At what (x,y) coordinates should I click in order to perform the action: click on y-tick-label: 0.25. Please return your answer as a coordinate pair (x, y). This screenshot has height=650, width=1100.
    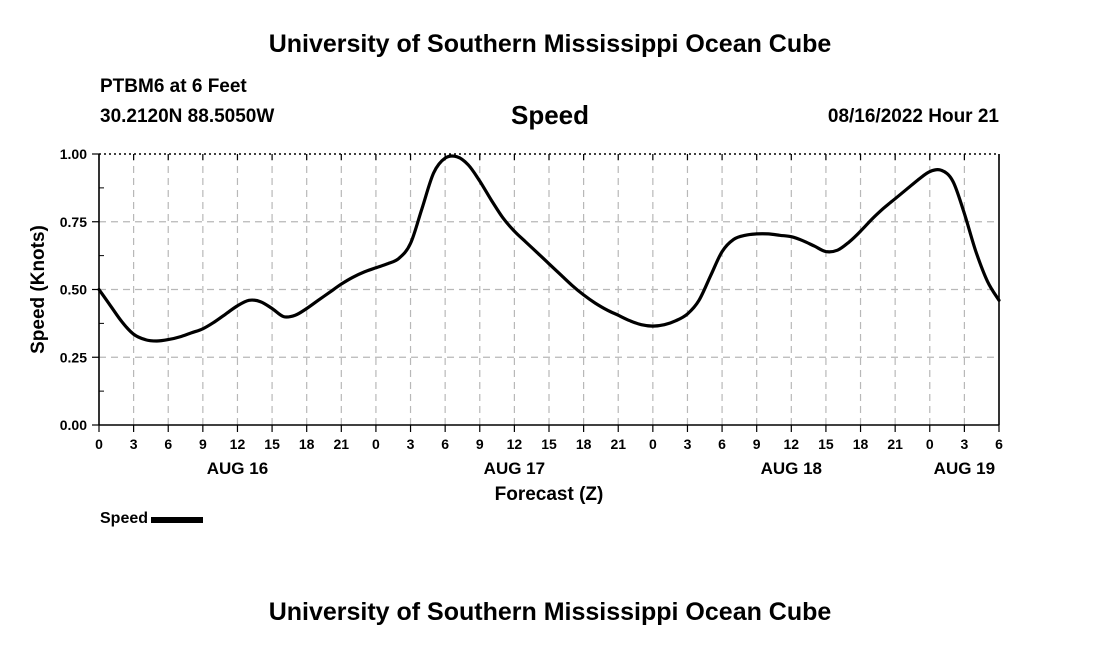
    Looking at the image, I should click on (73, 357).